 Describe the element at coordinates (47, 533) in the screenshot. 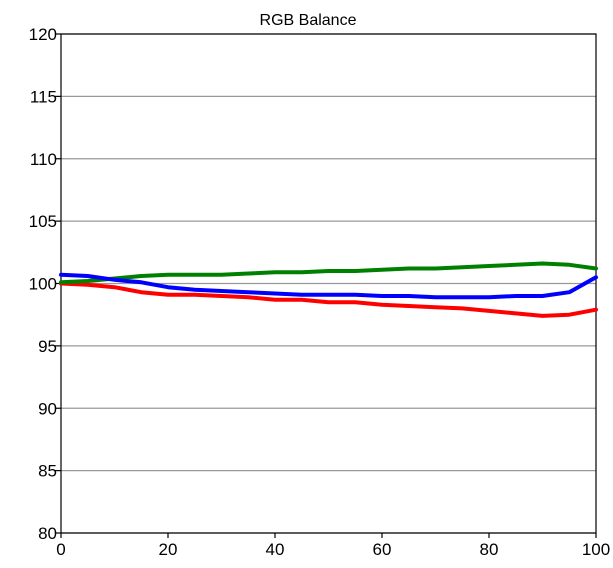

I see `y-tick-label: 80` at that location.